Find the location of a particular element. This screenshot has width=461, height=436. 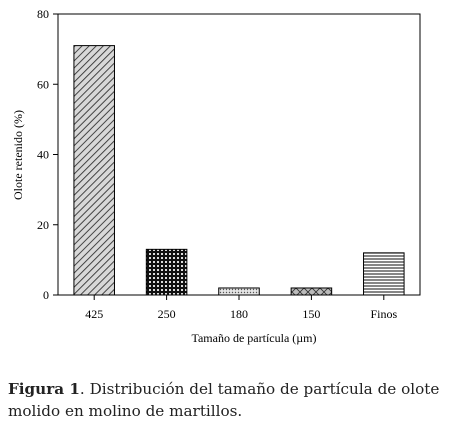

y-axis-ticks: 0 20 40 60 80 is located at coordinates (47, 154).